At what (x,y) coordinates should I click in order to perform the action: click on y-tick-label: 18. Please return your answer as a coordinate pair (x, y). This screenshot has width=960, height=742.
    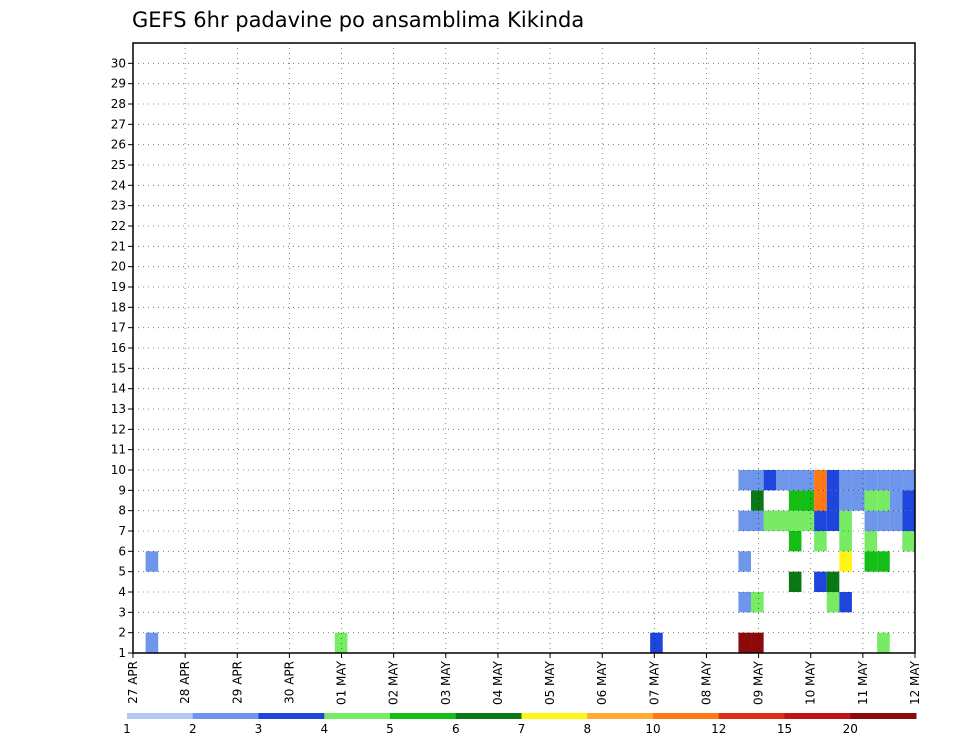
    Looking at the image, I should click on (118, 307).